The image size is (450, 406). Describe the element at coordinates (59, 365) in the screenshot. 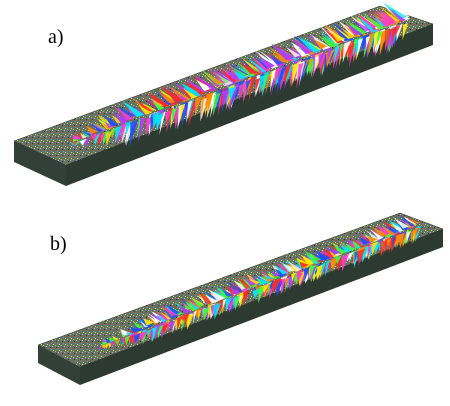

I see `slab-b-front-face` at that location.